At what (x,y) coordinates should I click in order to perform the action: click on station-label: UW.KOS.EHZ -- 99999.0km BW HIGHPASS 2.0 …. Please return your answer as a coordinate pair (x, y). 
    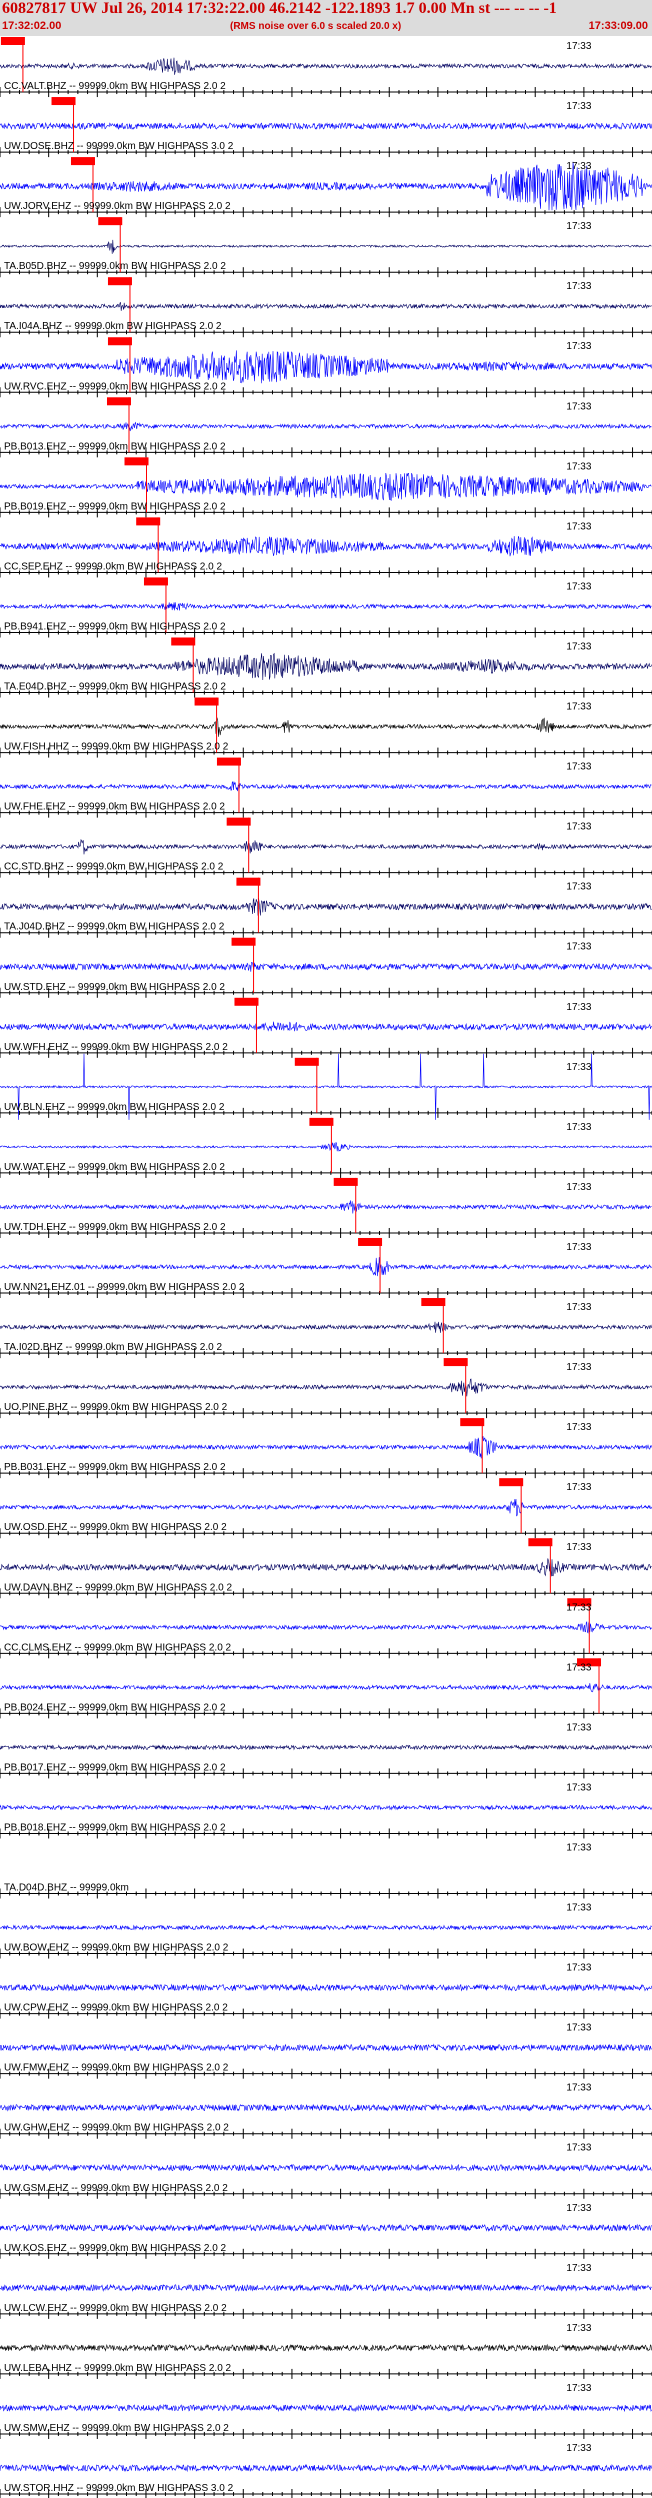
    Looking at the image, I should click on (115, 2248).